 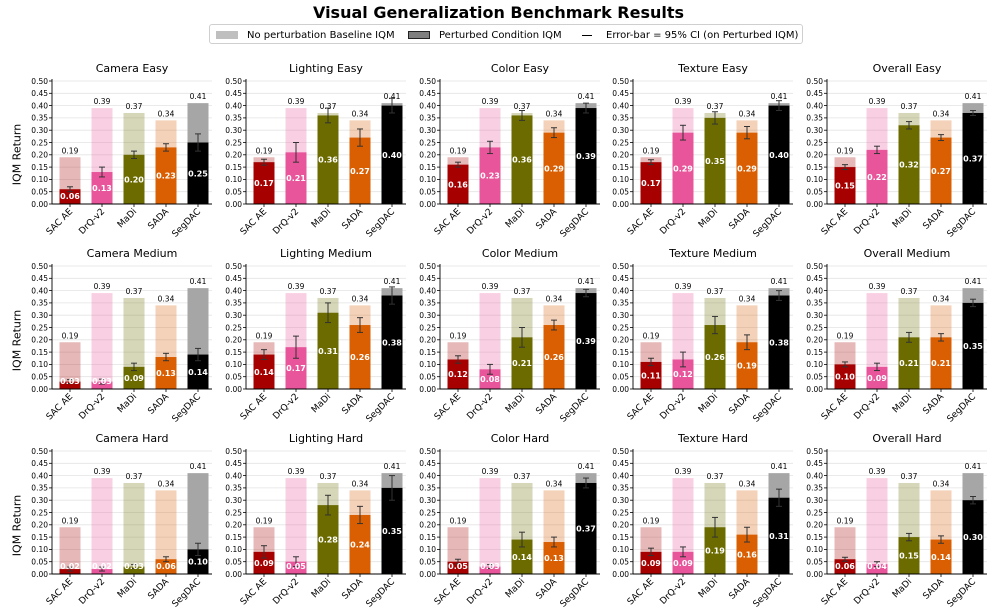 I want to click on perturbed-value-label: 0.30, so click(x=973, y=537).